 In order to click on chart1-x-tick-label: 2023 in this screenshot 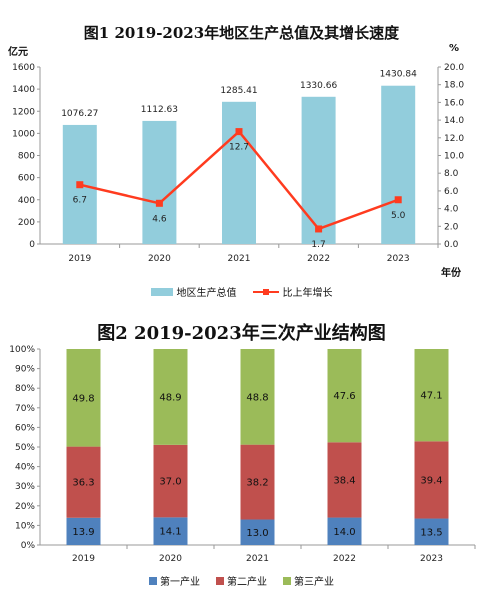, I will do `click(398, 259)`.